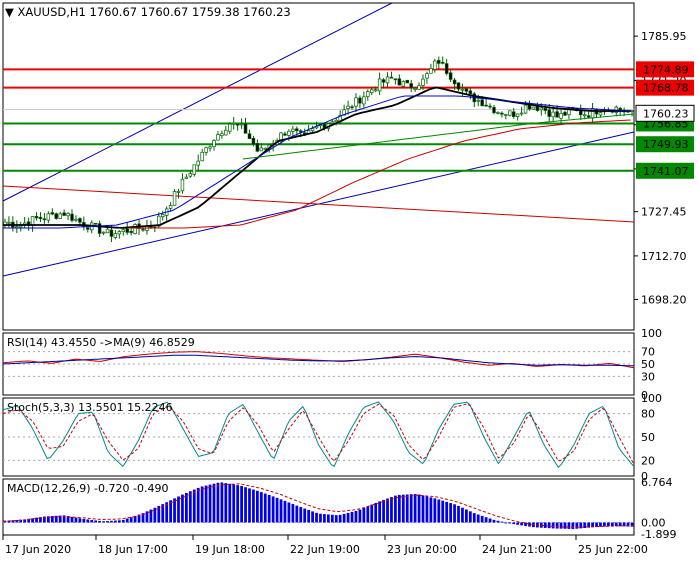 The height and width of the screenshot is (564, 700). Describe the element at coordinates (651, 333) in the screenshot. I see `indicator-tick-label: 100` at that location.